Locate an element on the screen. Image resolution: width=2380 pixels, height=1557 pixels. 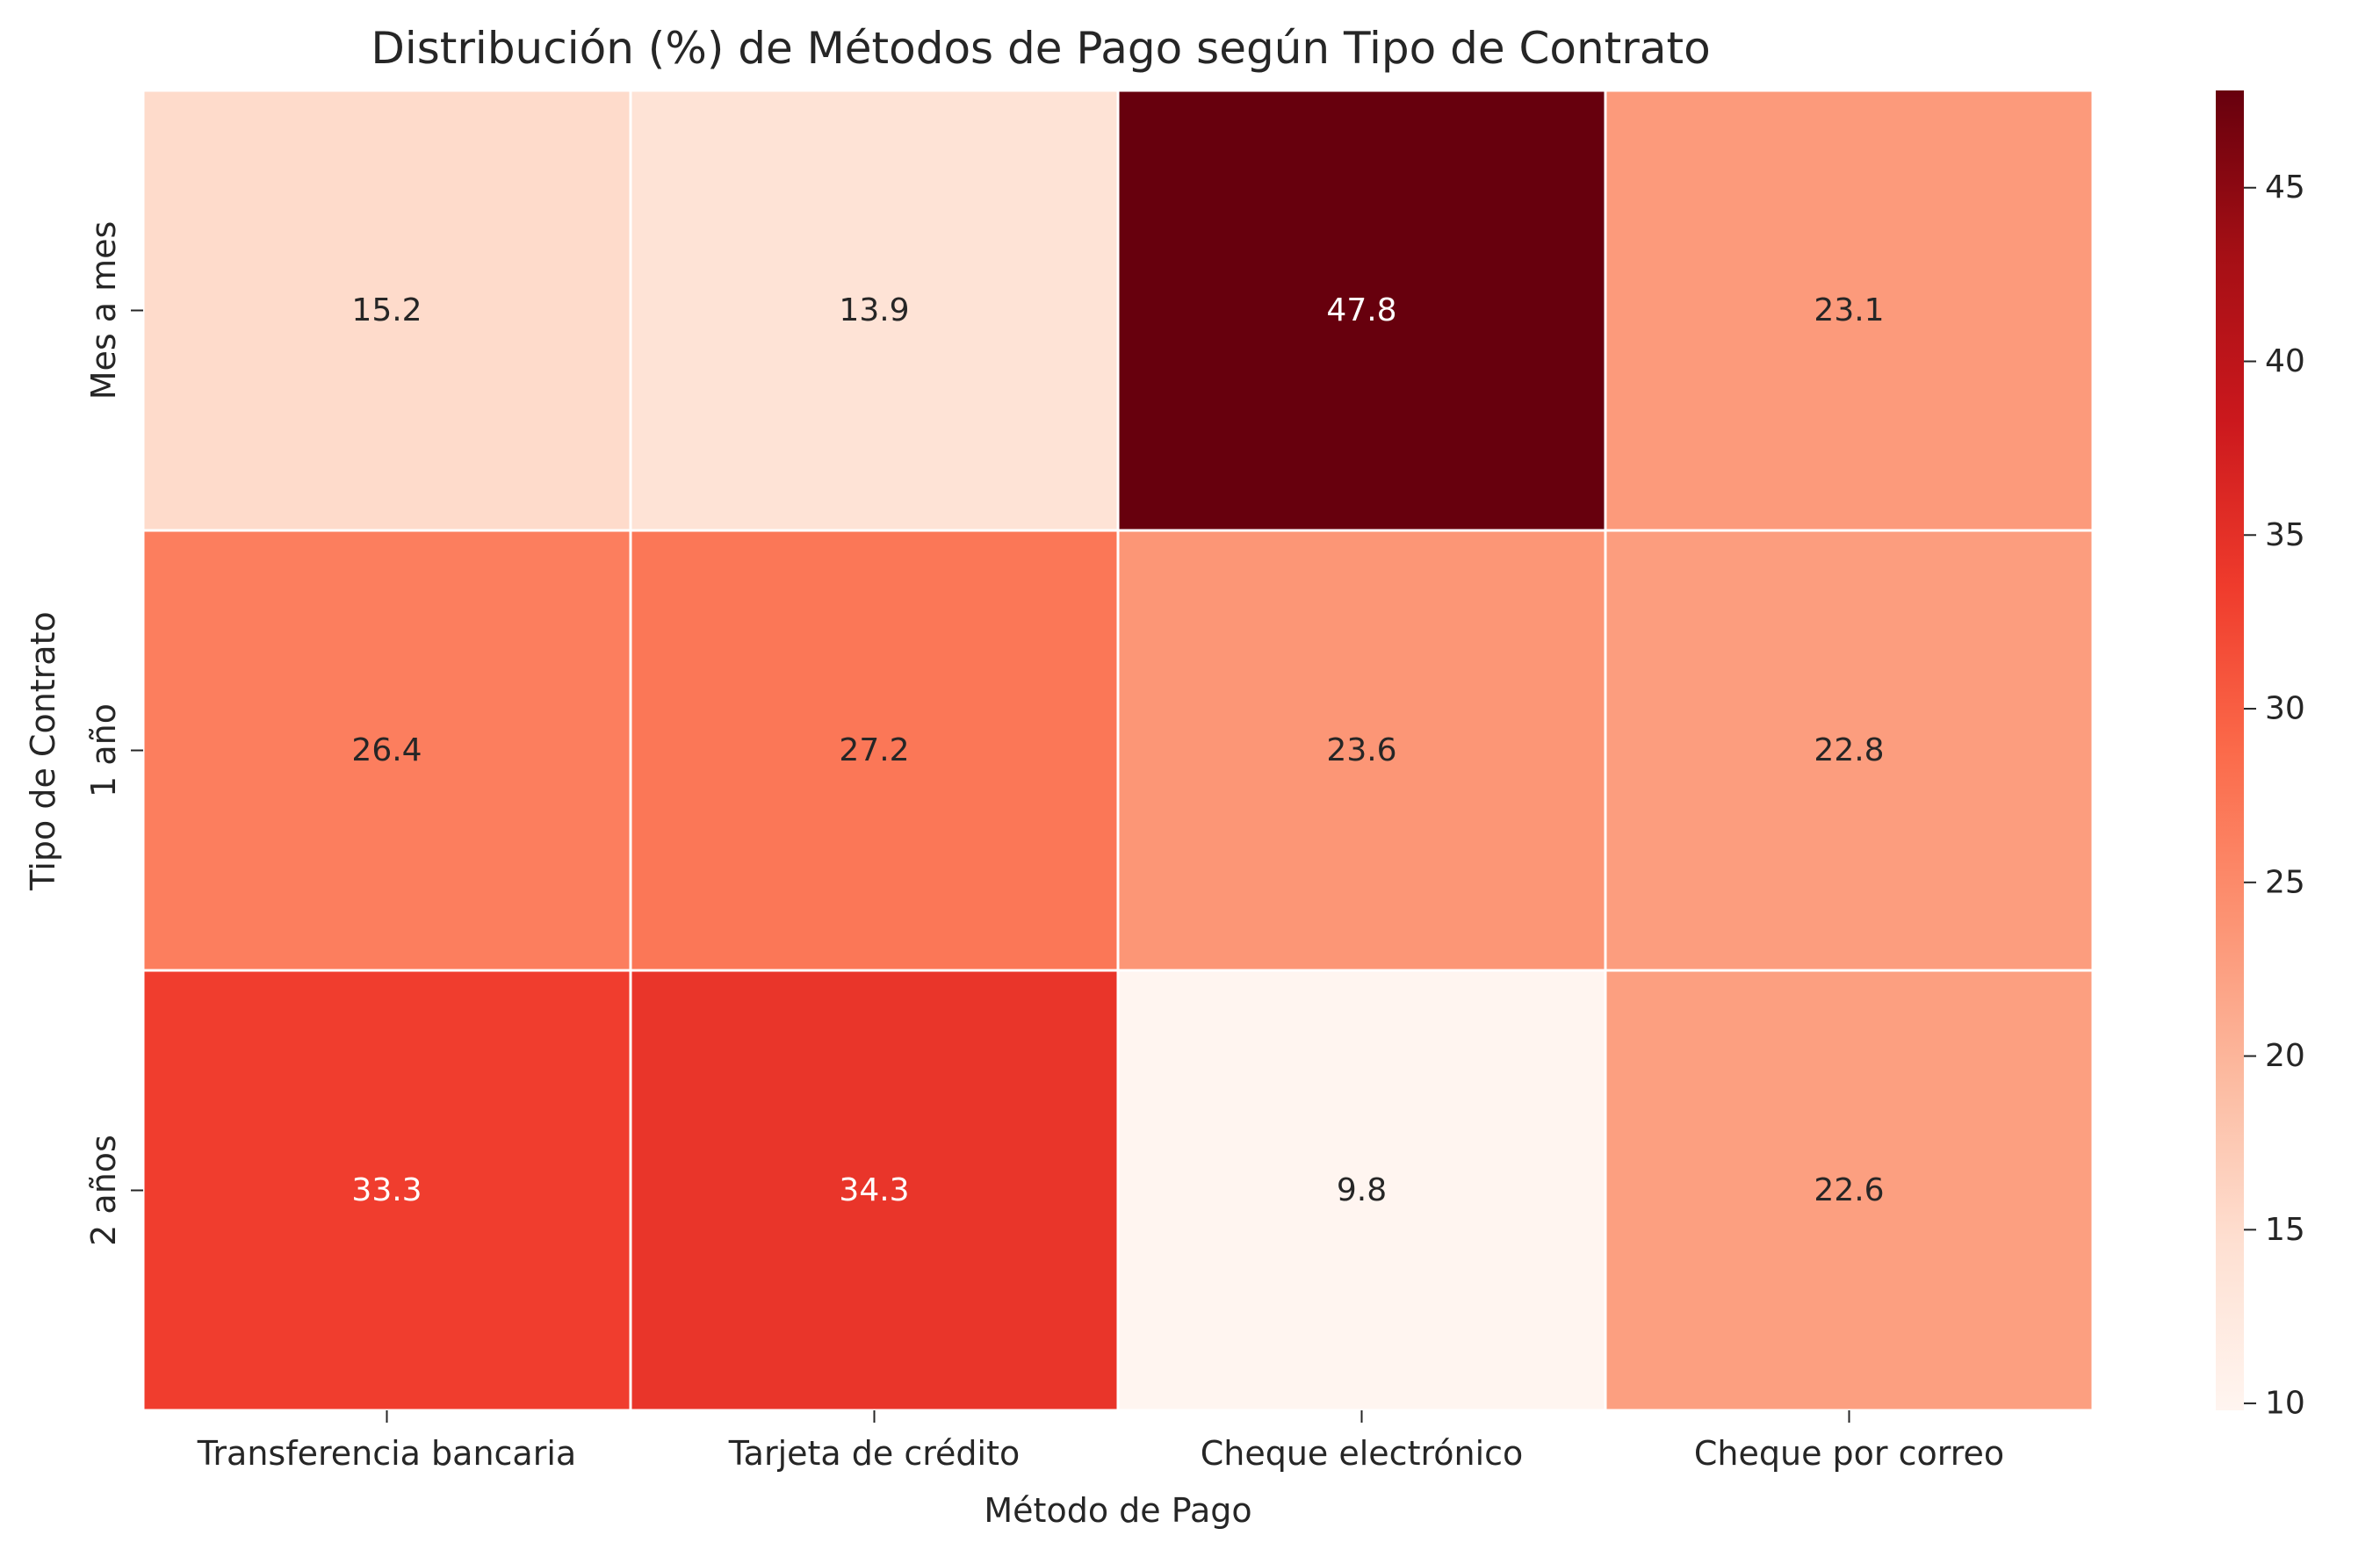
colorbar-tick-label-3: 25 is located at coordinates (2285, 882).